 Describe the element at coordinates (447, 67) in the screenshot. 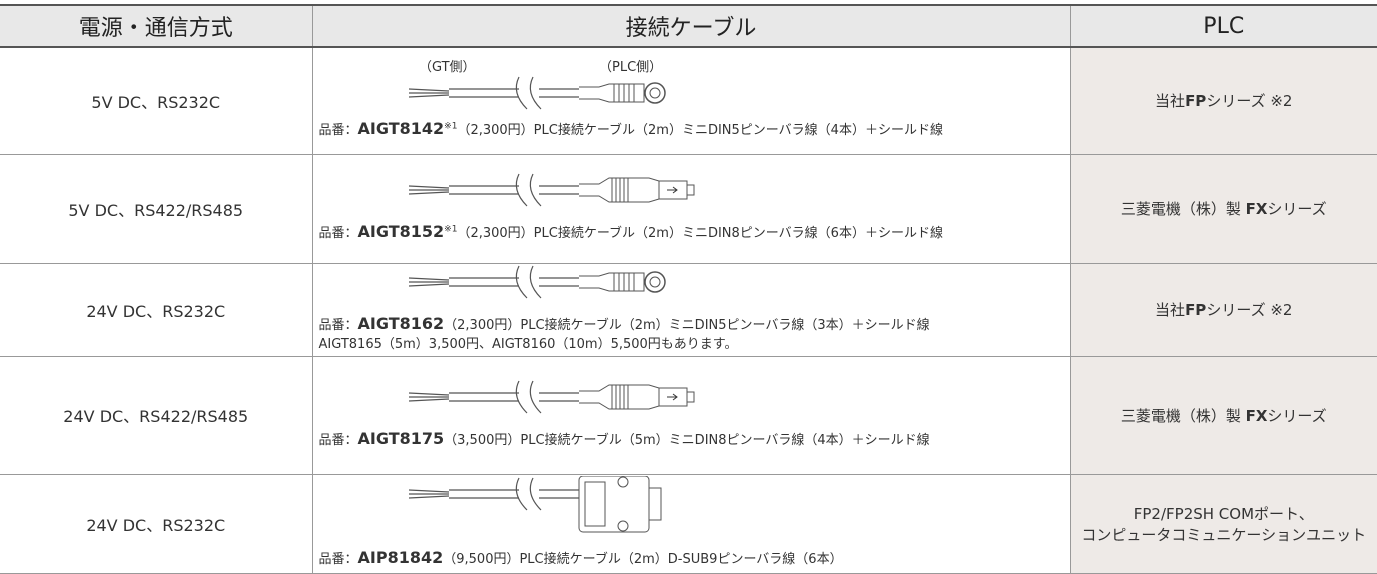

I see `cable-label: （GT側）` at that location.